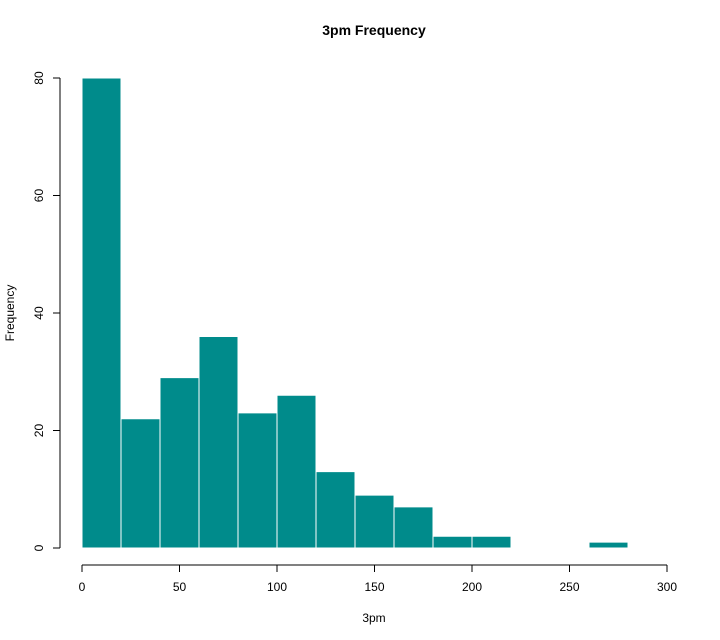 The height and width of the screenshot is (640, 720). Describe the element at coordinates (569, 587) in the screenshot. I see `x-tick-label-5: 250` at that location.